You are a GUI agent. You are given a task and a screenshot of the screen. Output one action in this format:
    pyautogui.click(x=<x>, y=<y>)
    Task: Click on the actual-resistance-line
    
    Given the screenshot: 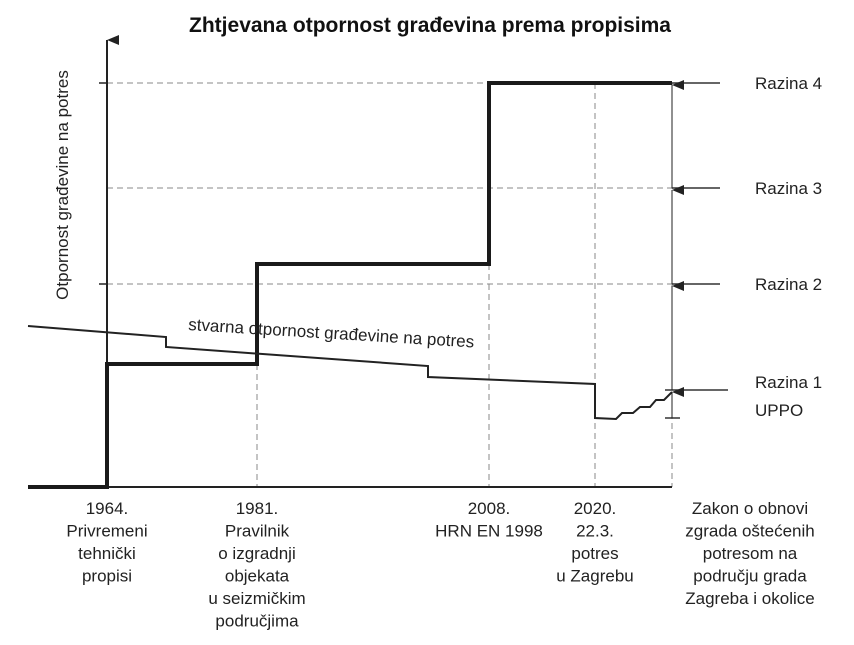 What is the action you would take?
    pyautogui.click(x=350, y=373)
    